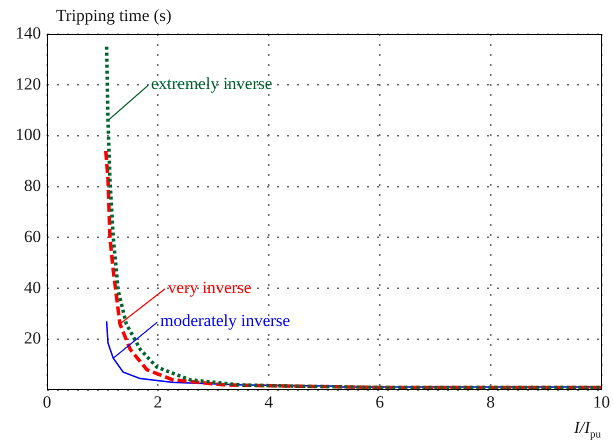 The height and width of the screenshot is (448, 613). What do you see at coordinates (211, 84) in the screenshot?
I see `text: extremely inverse` at bounding box center [211, 84].